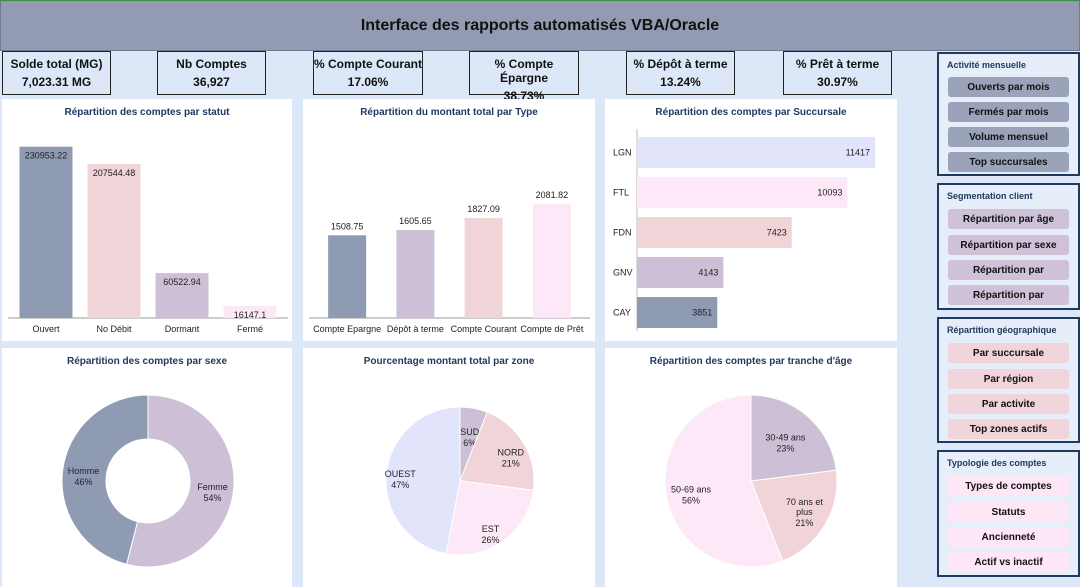 The height and width of the screenshot is (587, 1080). What do you see at coordinates (680, 82) in the screenshot?
I see `kpi-value: 13.24%` at bounding box center [680, 82].